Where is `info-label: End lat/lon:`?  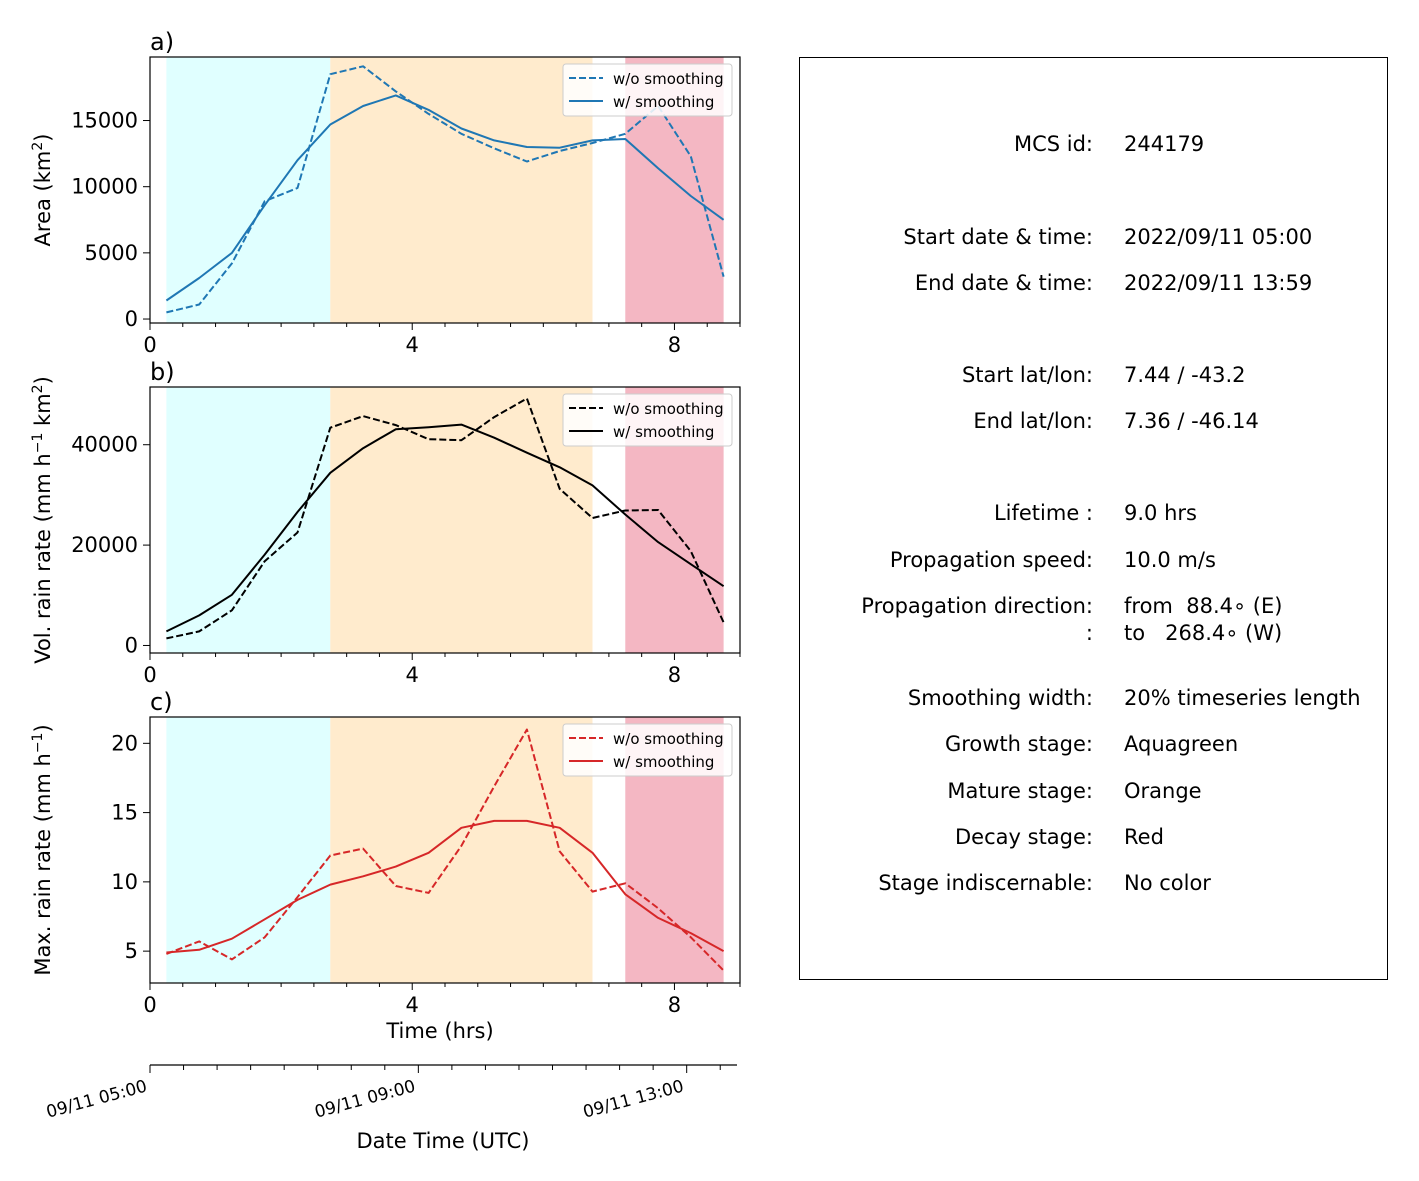
info-label: End lat/lon: is located at coordinates (1033, 421).